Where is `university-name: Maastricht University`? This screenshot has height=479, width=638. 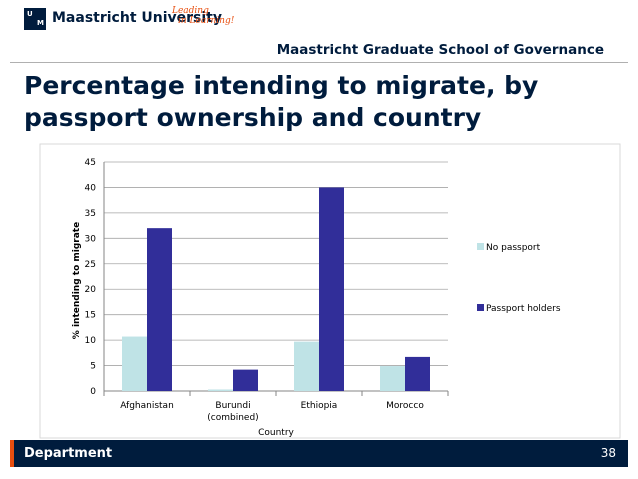 university-name: Maastricht University is located at coordinates (137, 18).